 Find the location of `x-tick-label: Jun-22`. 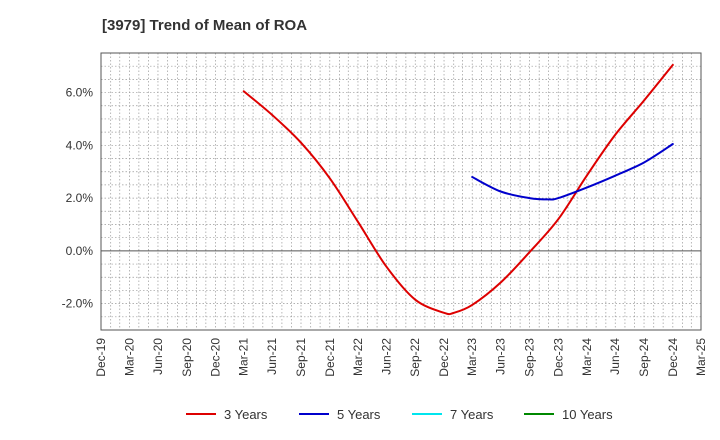

x-tick-label: Jun-22 is located at coordinates (386, 356).